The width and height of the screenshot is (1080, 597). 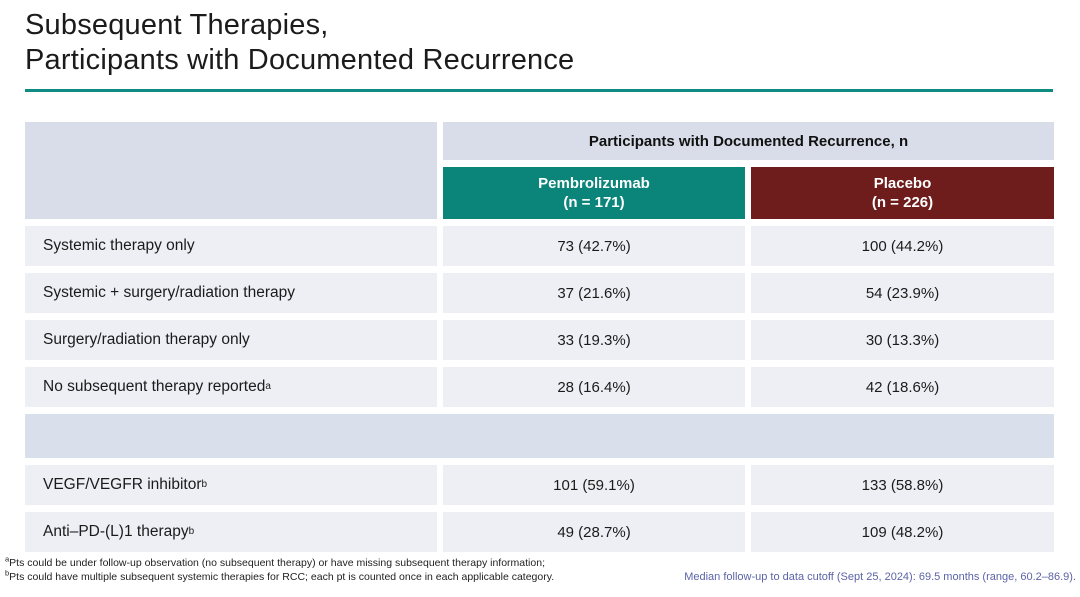 What do you see at coordinates (594, 183) in the screenshot?
I see `column-header-pembrolizumab-name: Pembrolizumab` at bounding box center [594, 183].